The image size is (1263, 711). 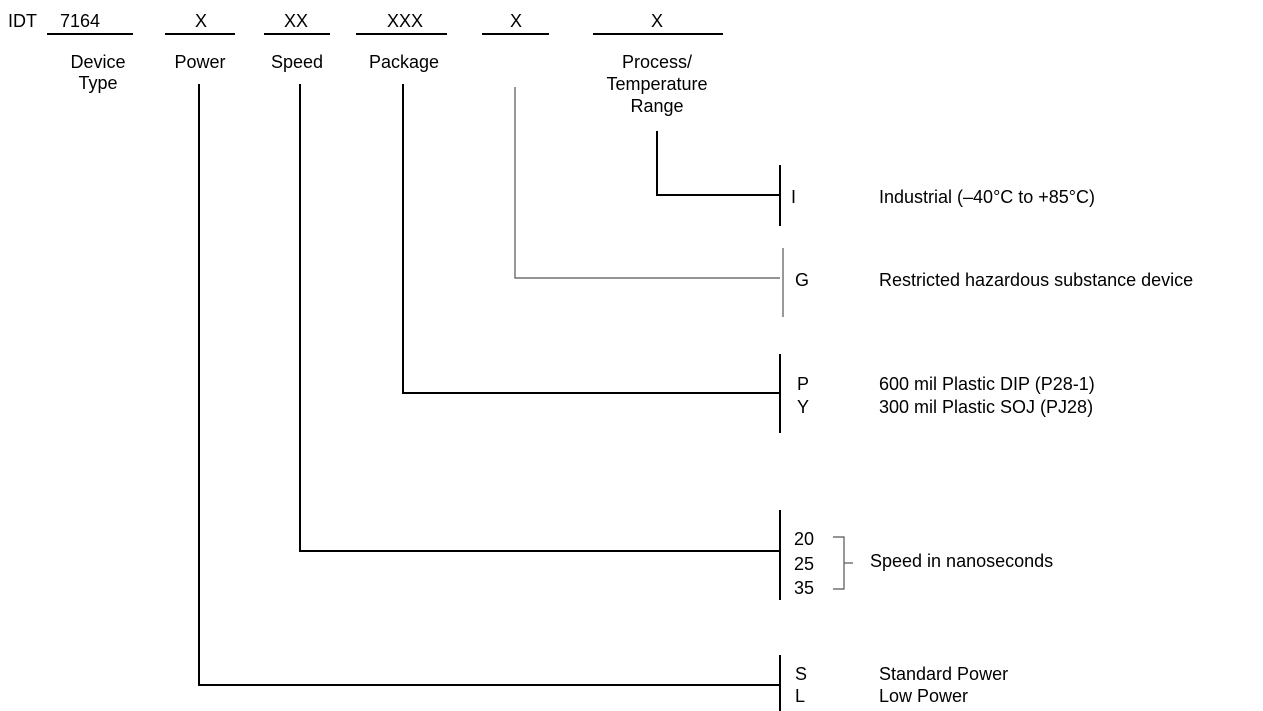 I want to click on option-code-package-y: Y, so click(x=803, y=407).